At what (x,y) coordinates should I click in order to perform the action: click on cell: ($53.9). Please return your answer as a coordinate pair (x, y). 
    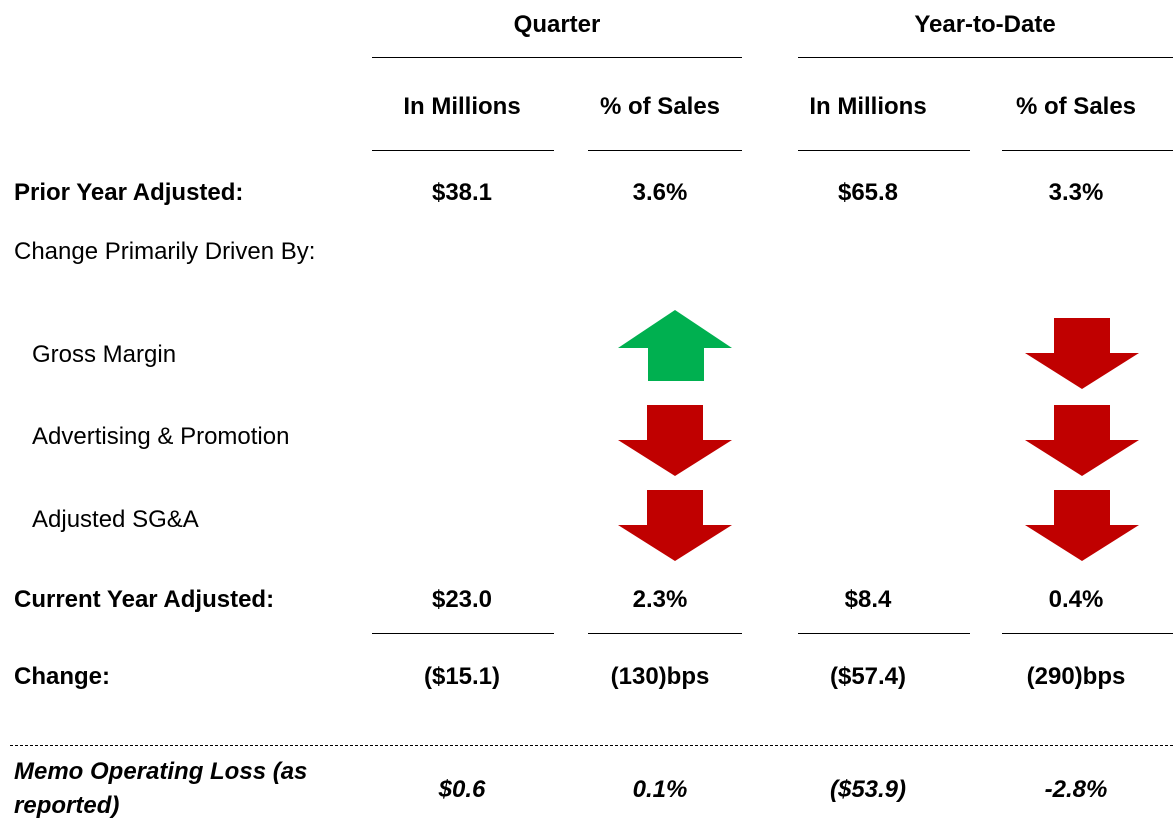
    Looking at the image, I should click on (868, 789).